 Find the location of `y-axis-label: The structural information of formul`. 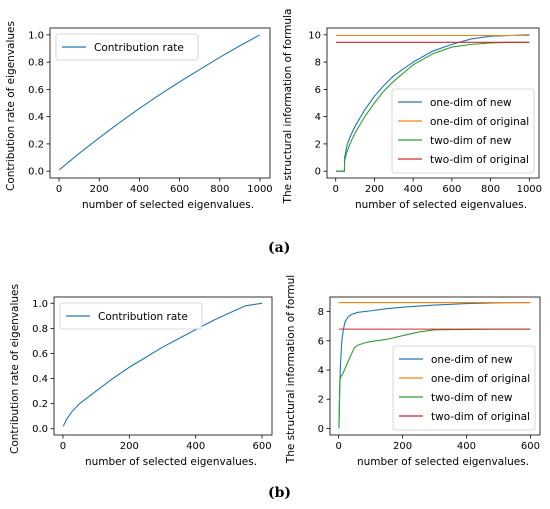

y-axis-label: The structural information of formul is located at coordinates (291, 369).